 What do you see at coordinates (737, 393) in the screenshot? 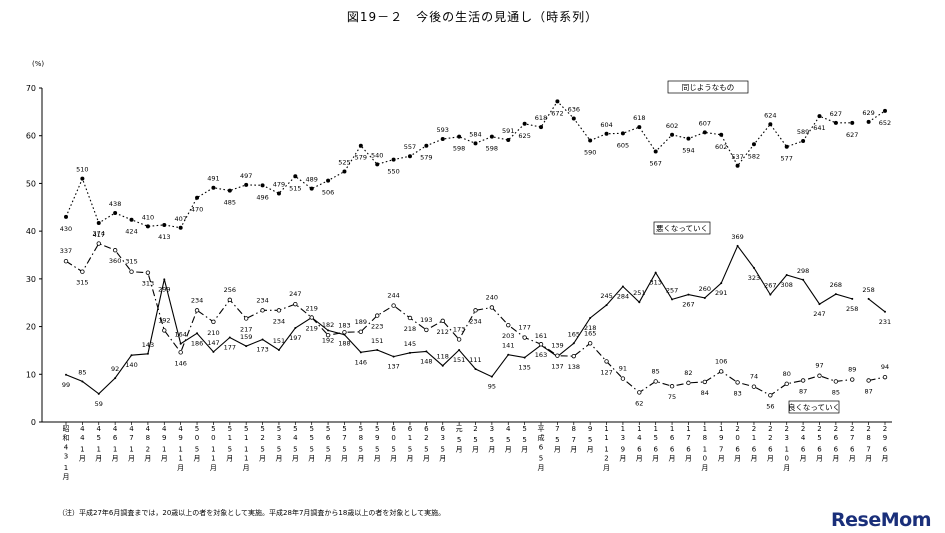
I see `data-label: 83` at bounding box center [737, 393].